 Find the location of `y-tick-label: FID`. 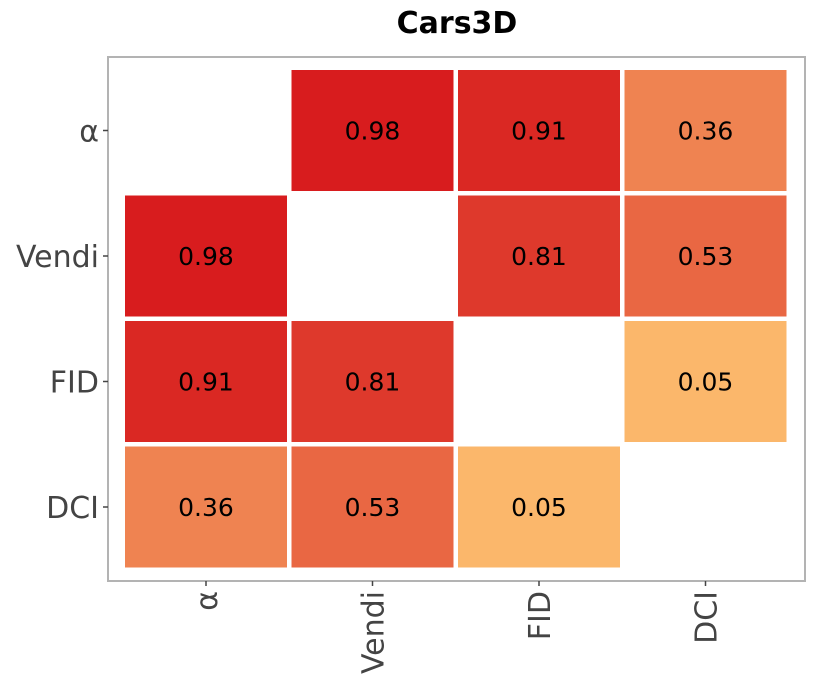

y-tick-label: FID is located at coordinates (74, 383).